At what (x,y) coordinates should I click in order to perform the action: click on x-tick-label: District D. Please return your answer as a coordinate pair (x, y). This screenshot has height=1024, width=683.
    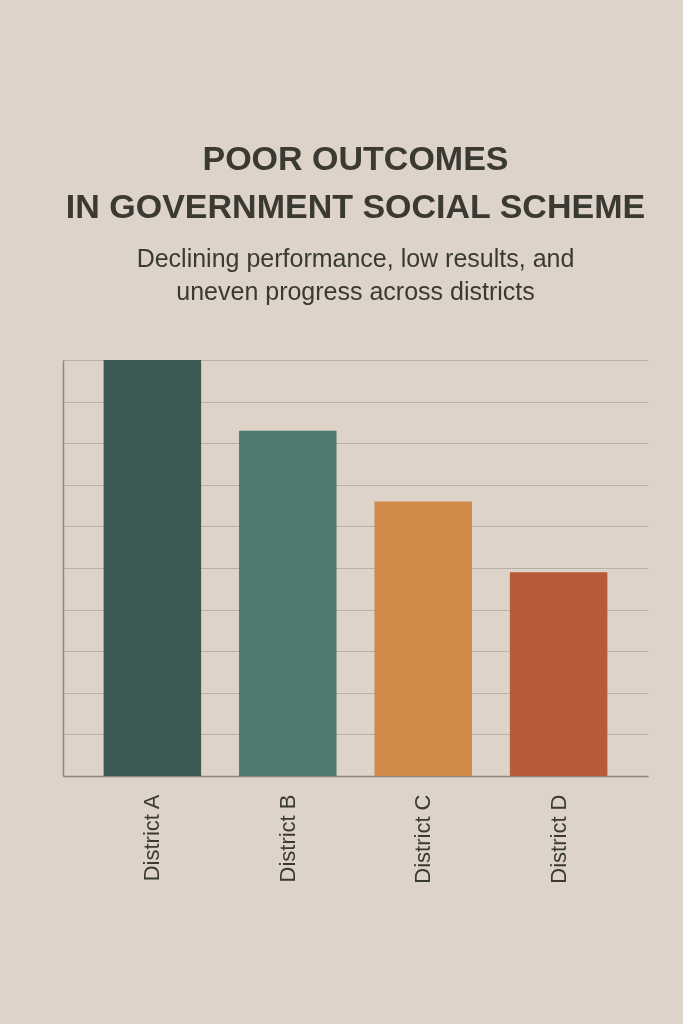
    Looking at the image, I should click on (558, 839).